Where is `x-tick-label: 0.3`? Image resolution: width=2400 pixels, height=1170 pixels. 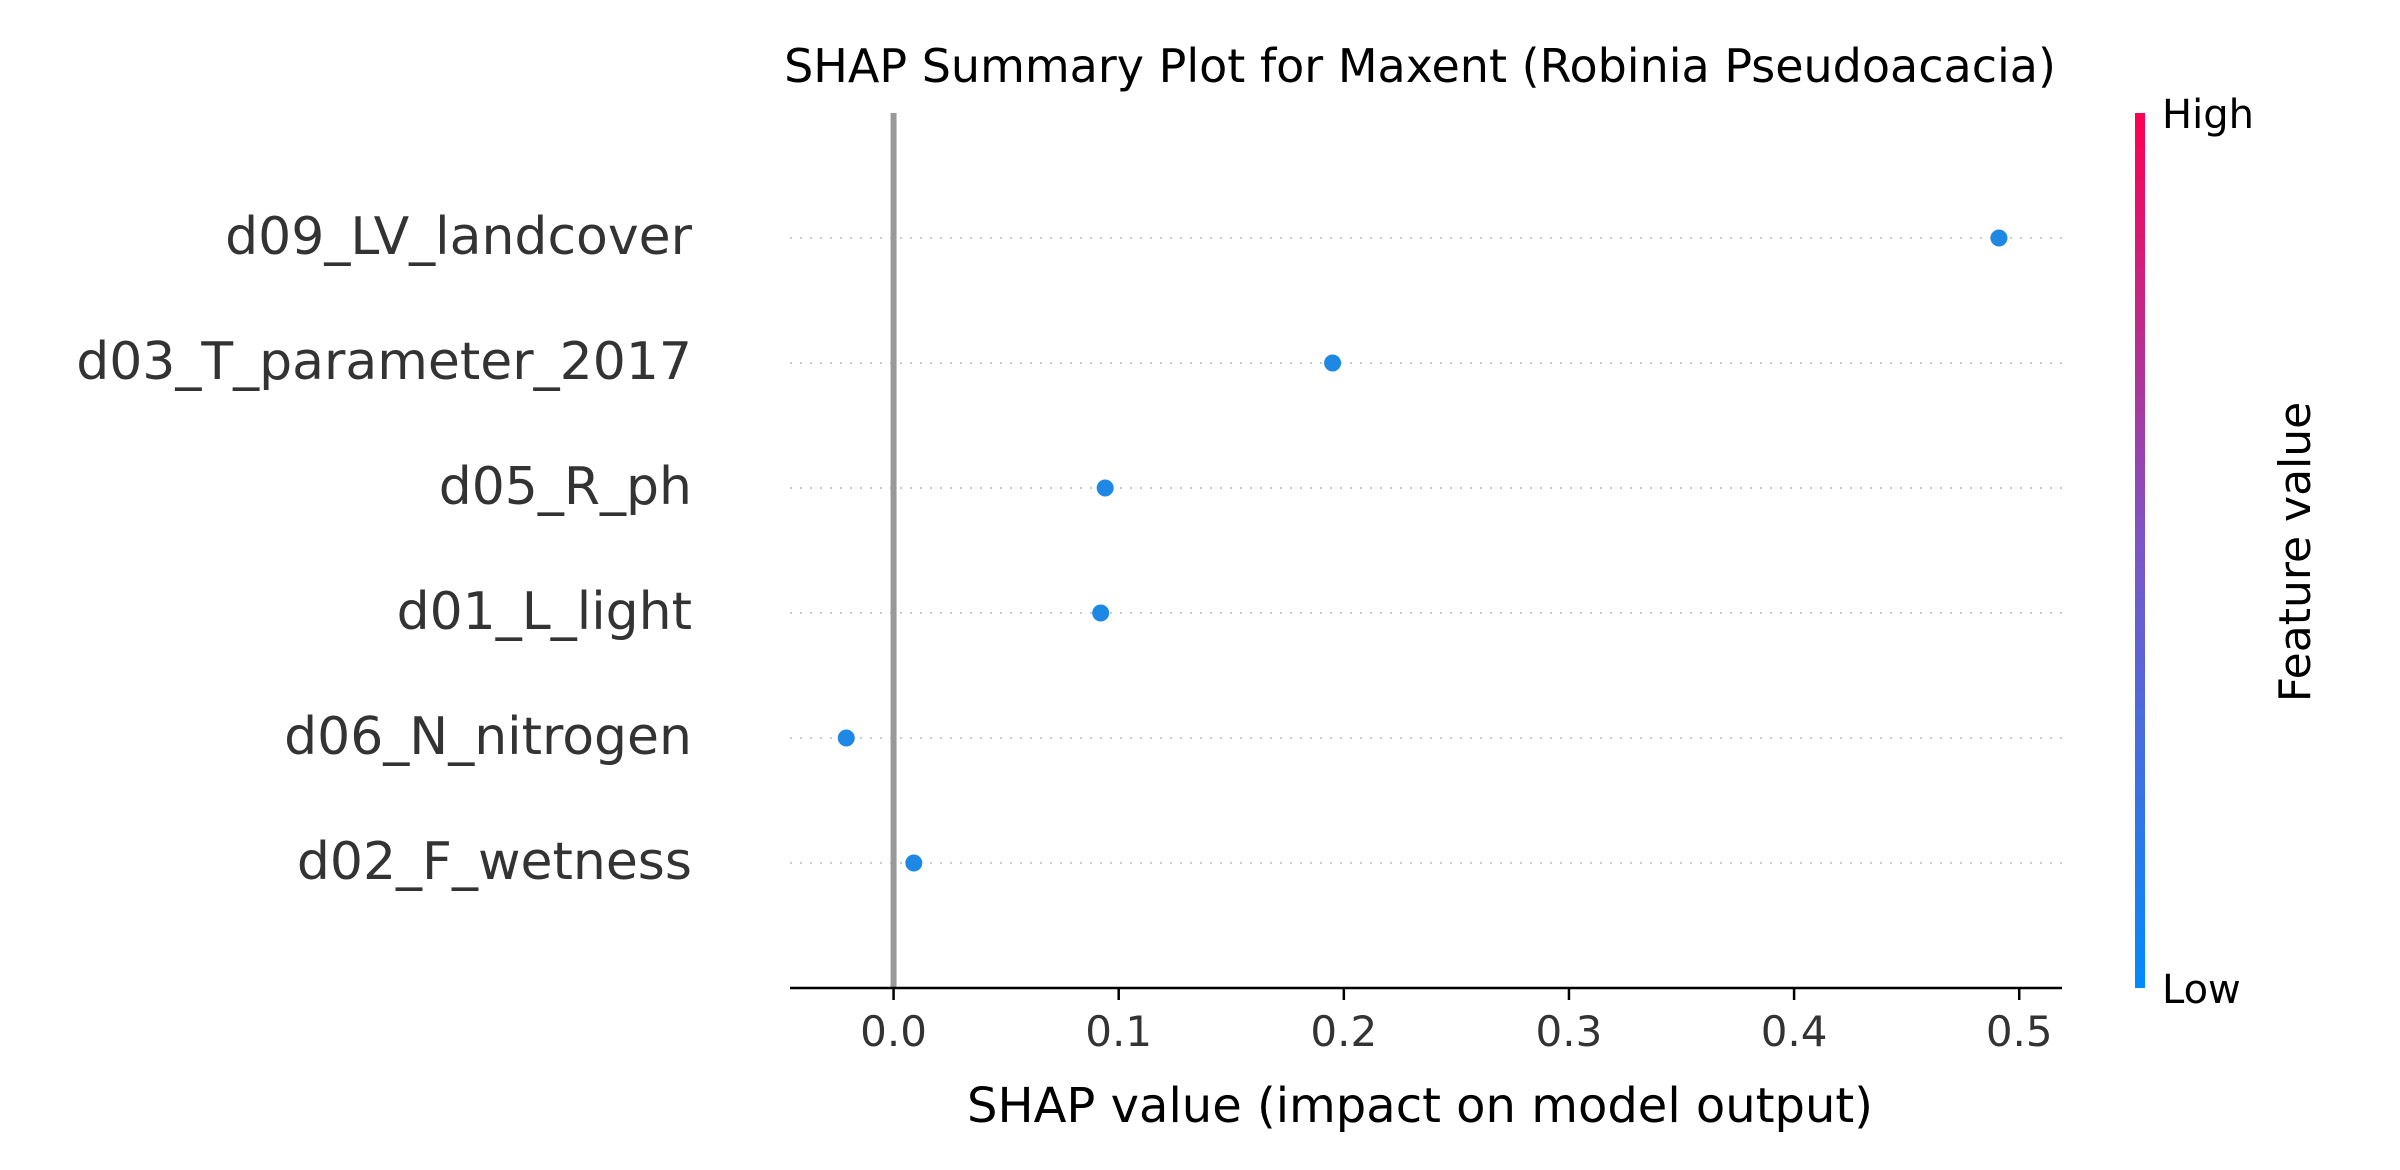
x-tick-label: 0.3 is located at coordinates (1569, 1031).